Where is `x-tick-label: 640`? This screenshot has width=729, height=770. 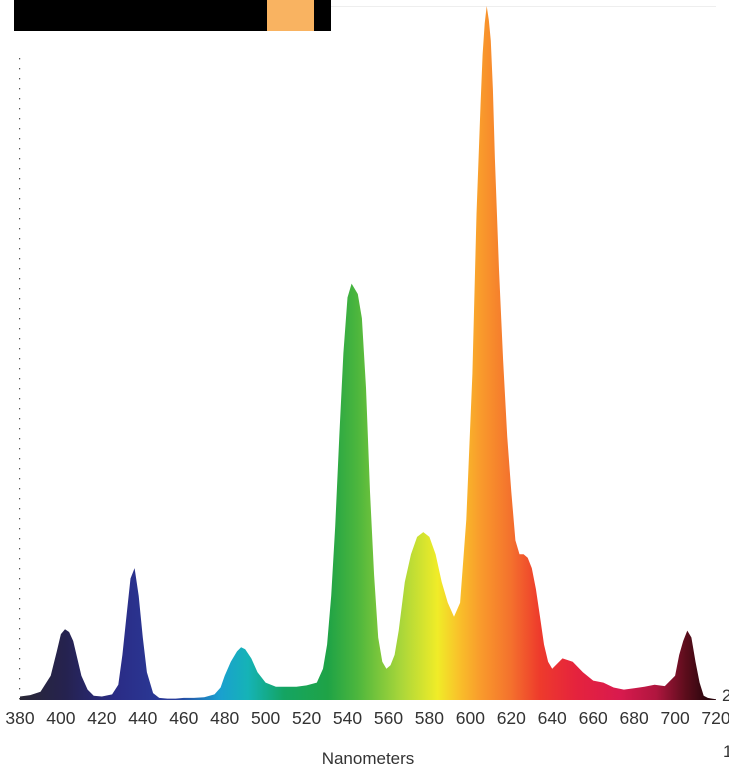
x-tick-label: 640 is located at coordinates (552, 718).